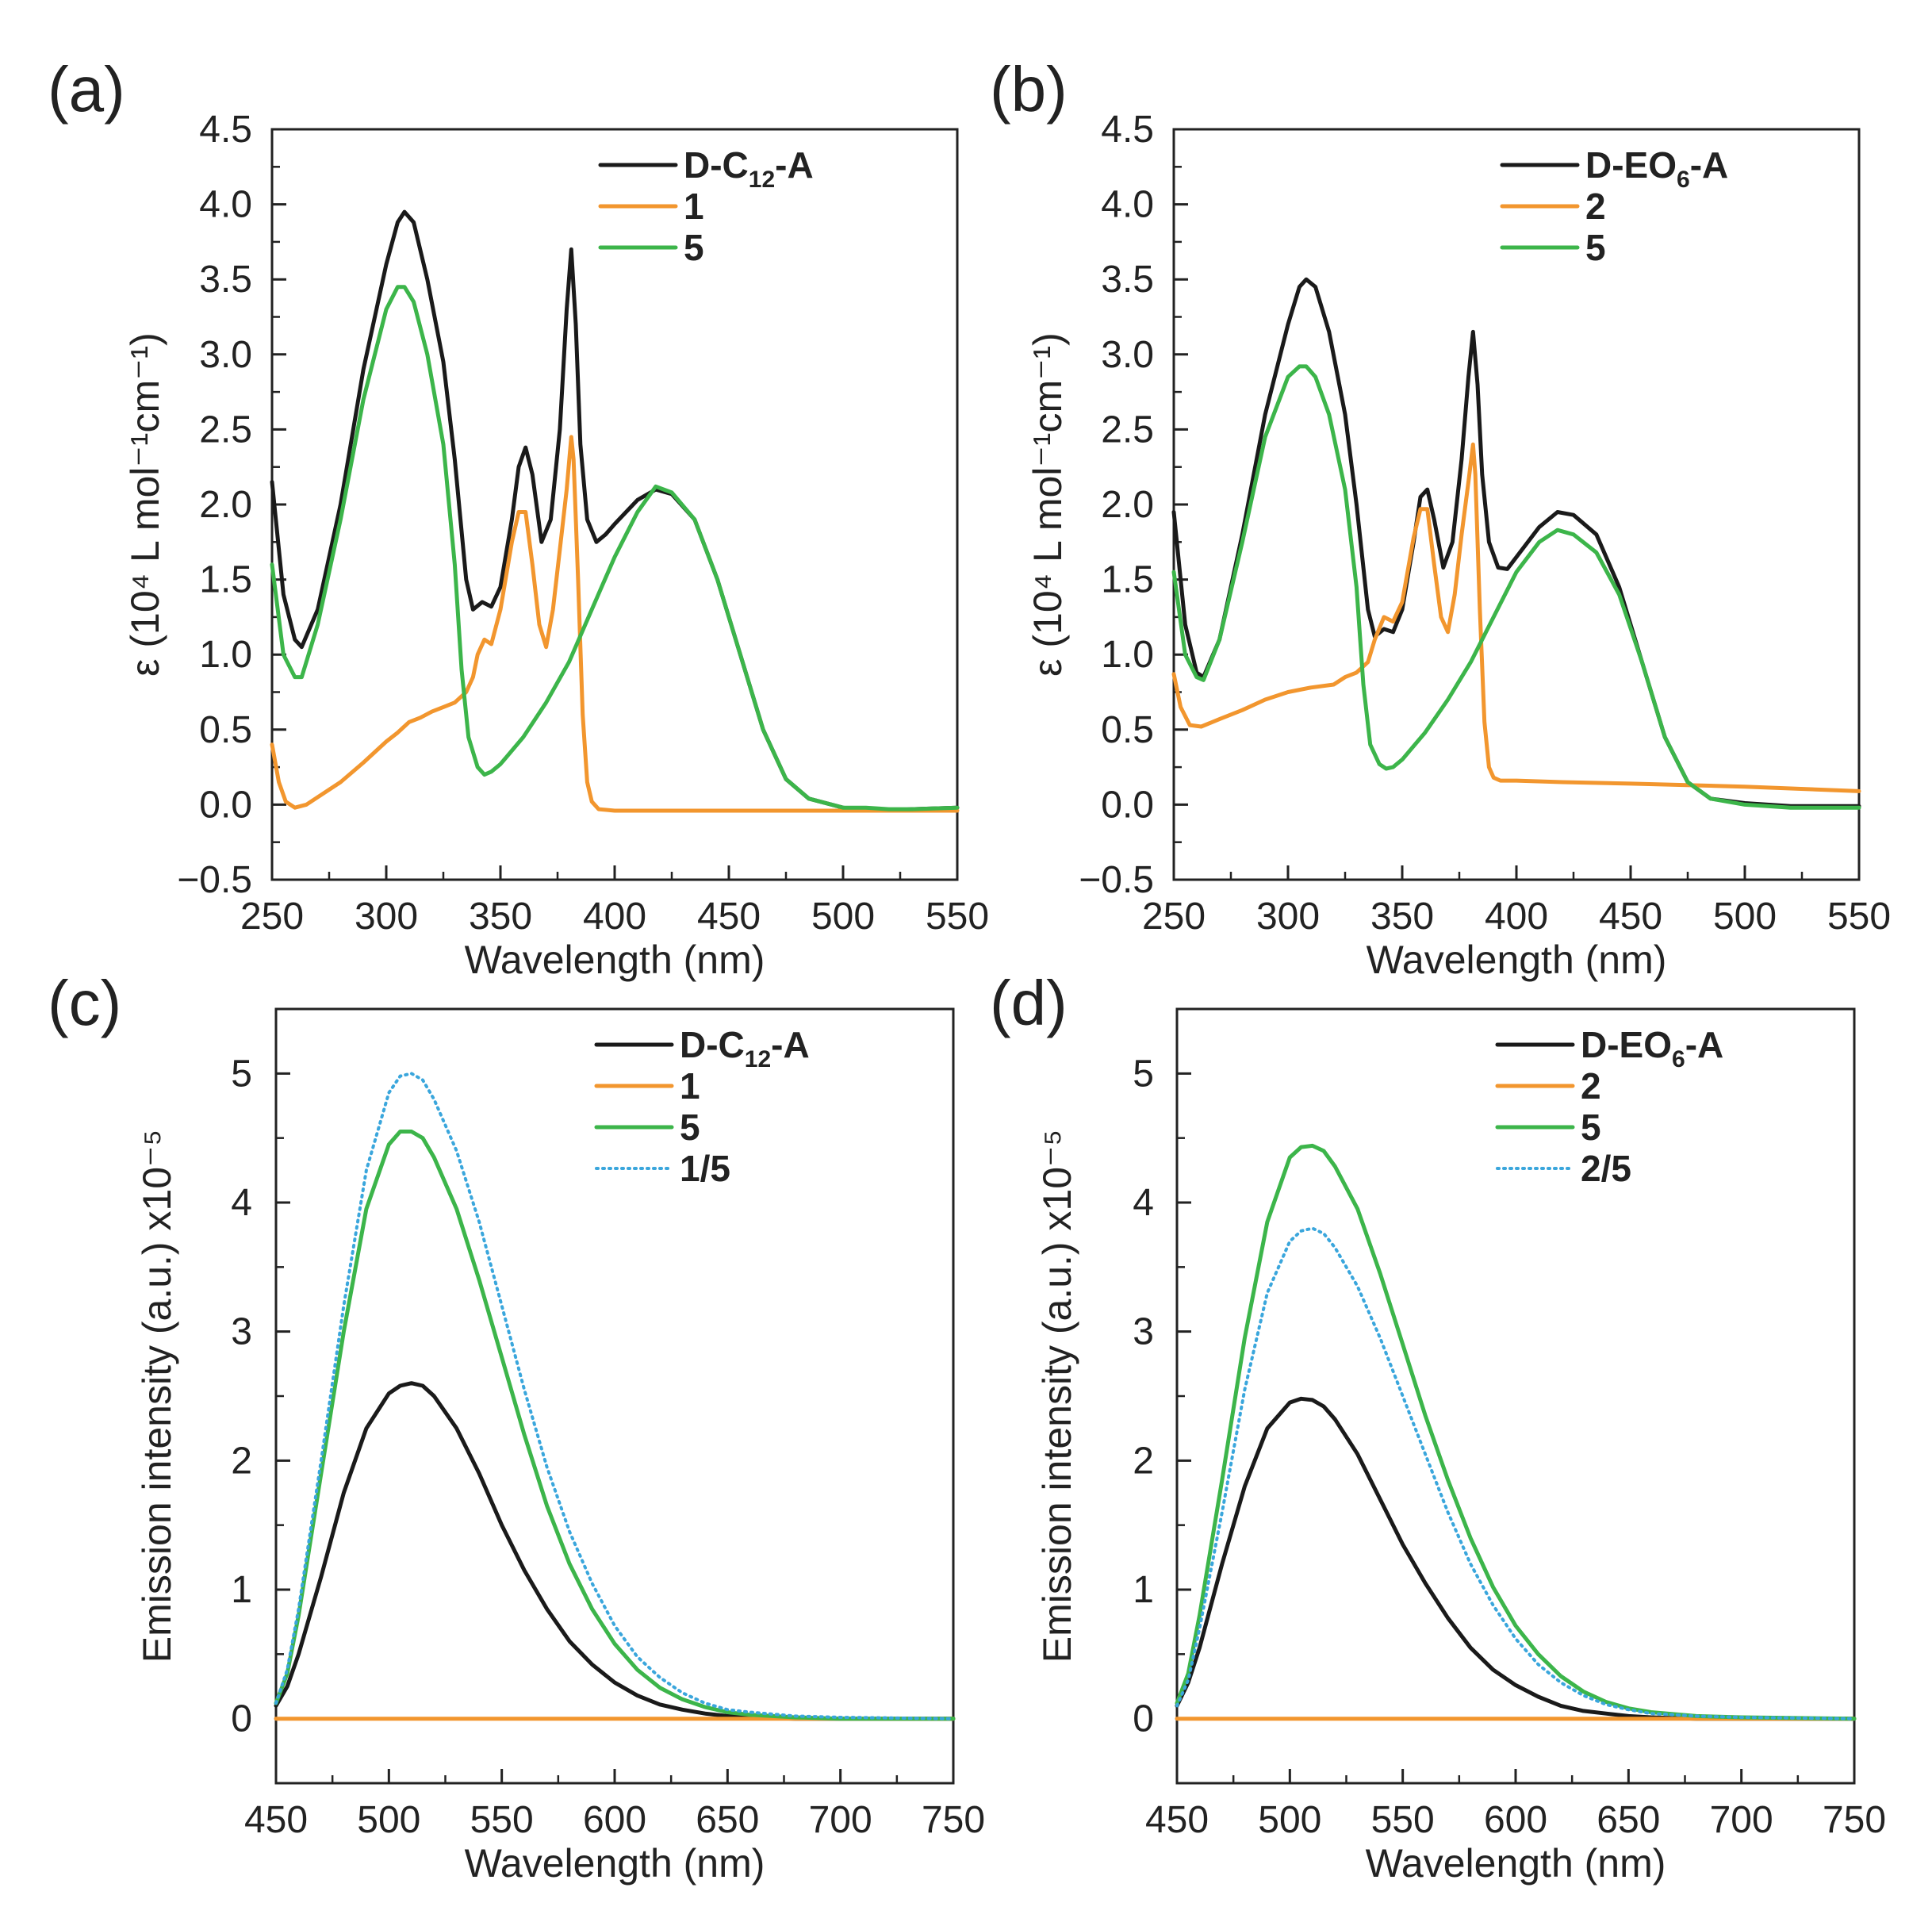 This screenshot has width=1932, height=1922. I want to click on y-tick-label: 2, so click(1143, 1461).